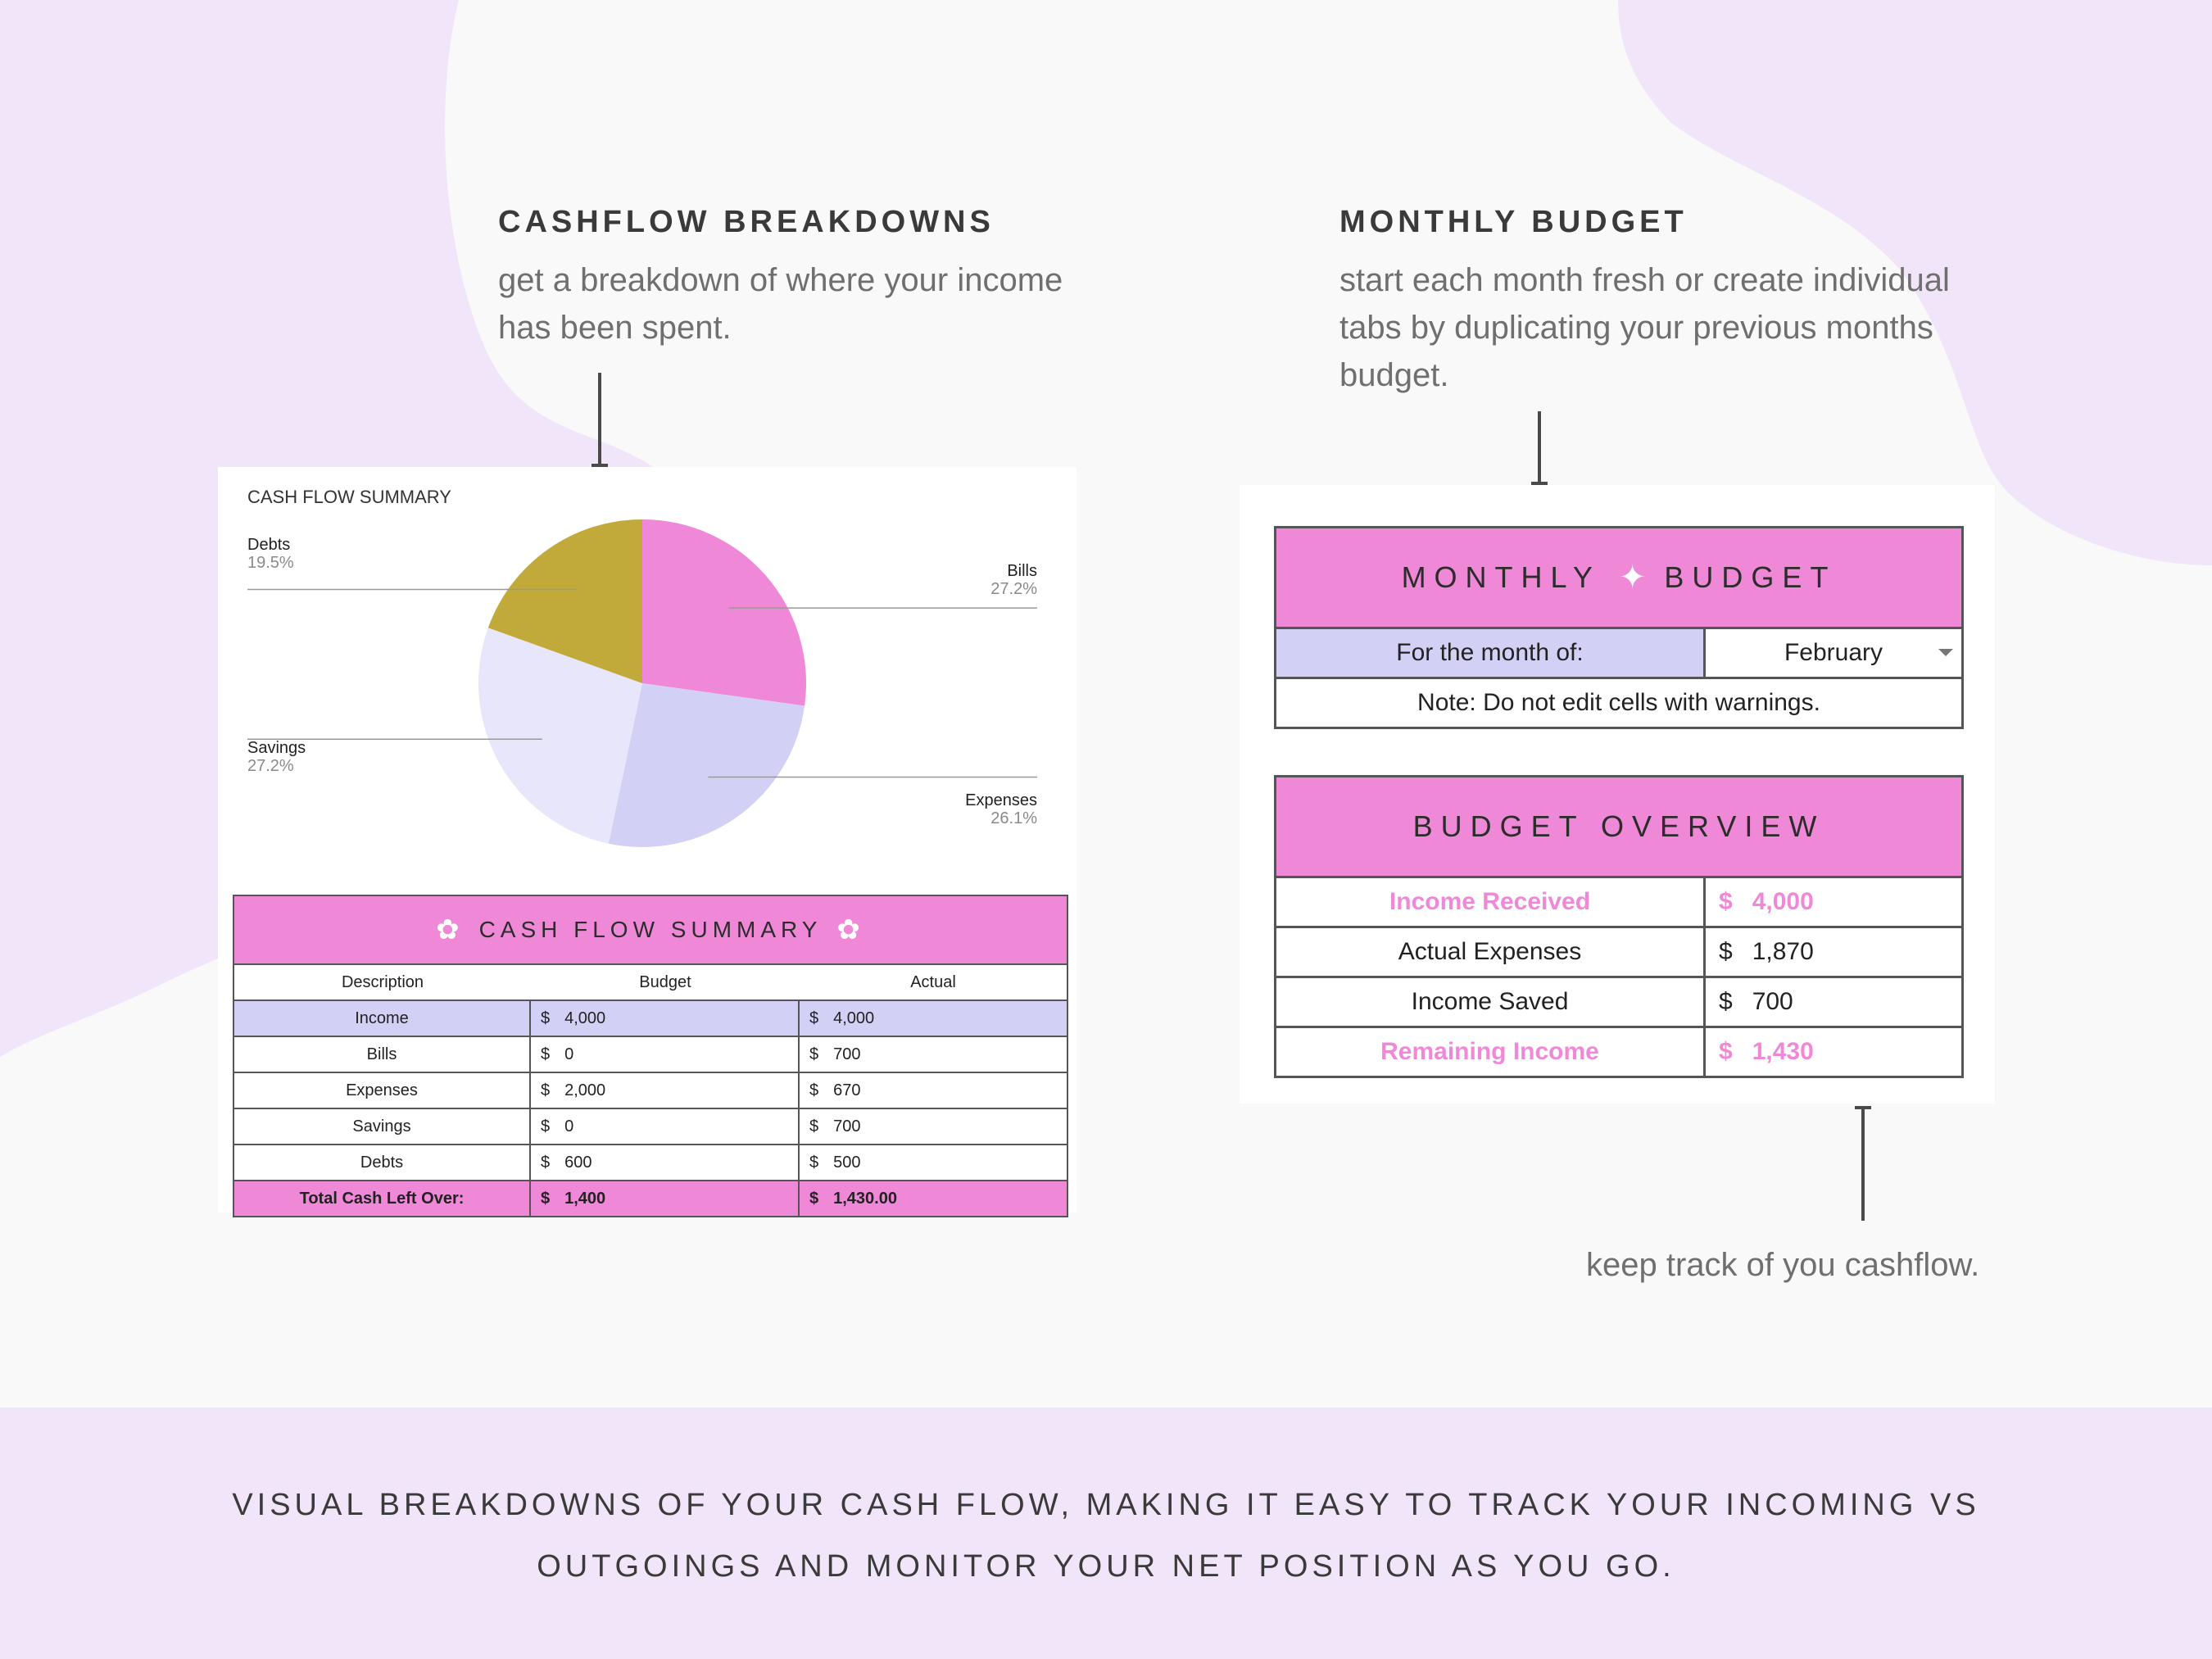  What do you see at coordinates (1833, 952) in the screenshot?
I see `overview-value-cell: $1,870` at bounding box center [1833, 952].